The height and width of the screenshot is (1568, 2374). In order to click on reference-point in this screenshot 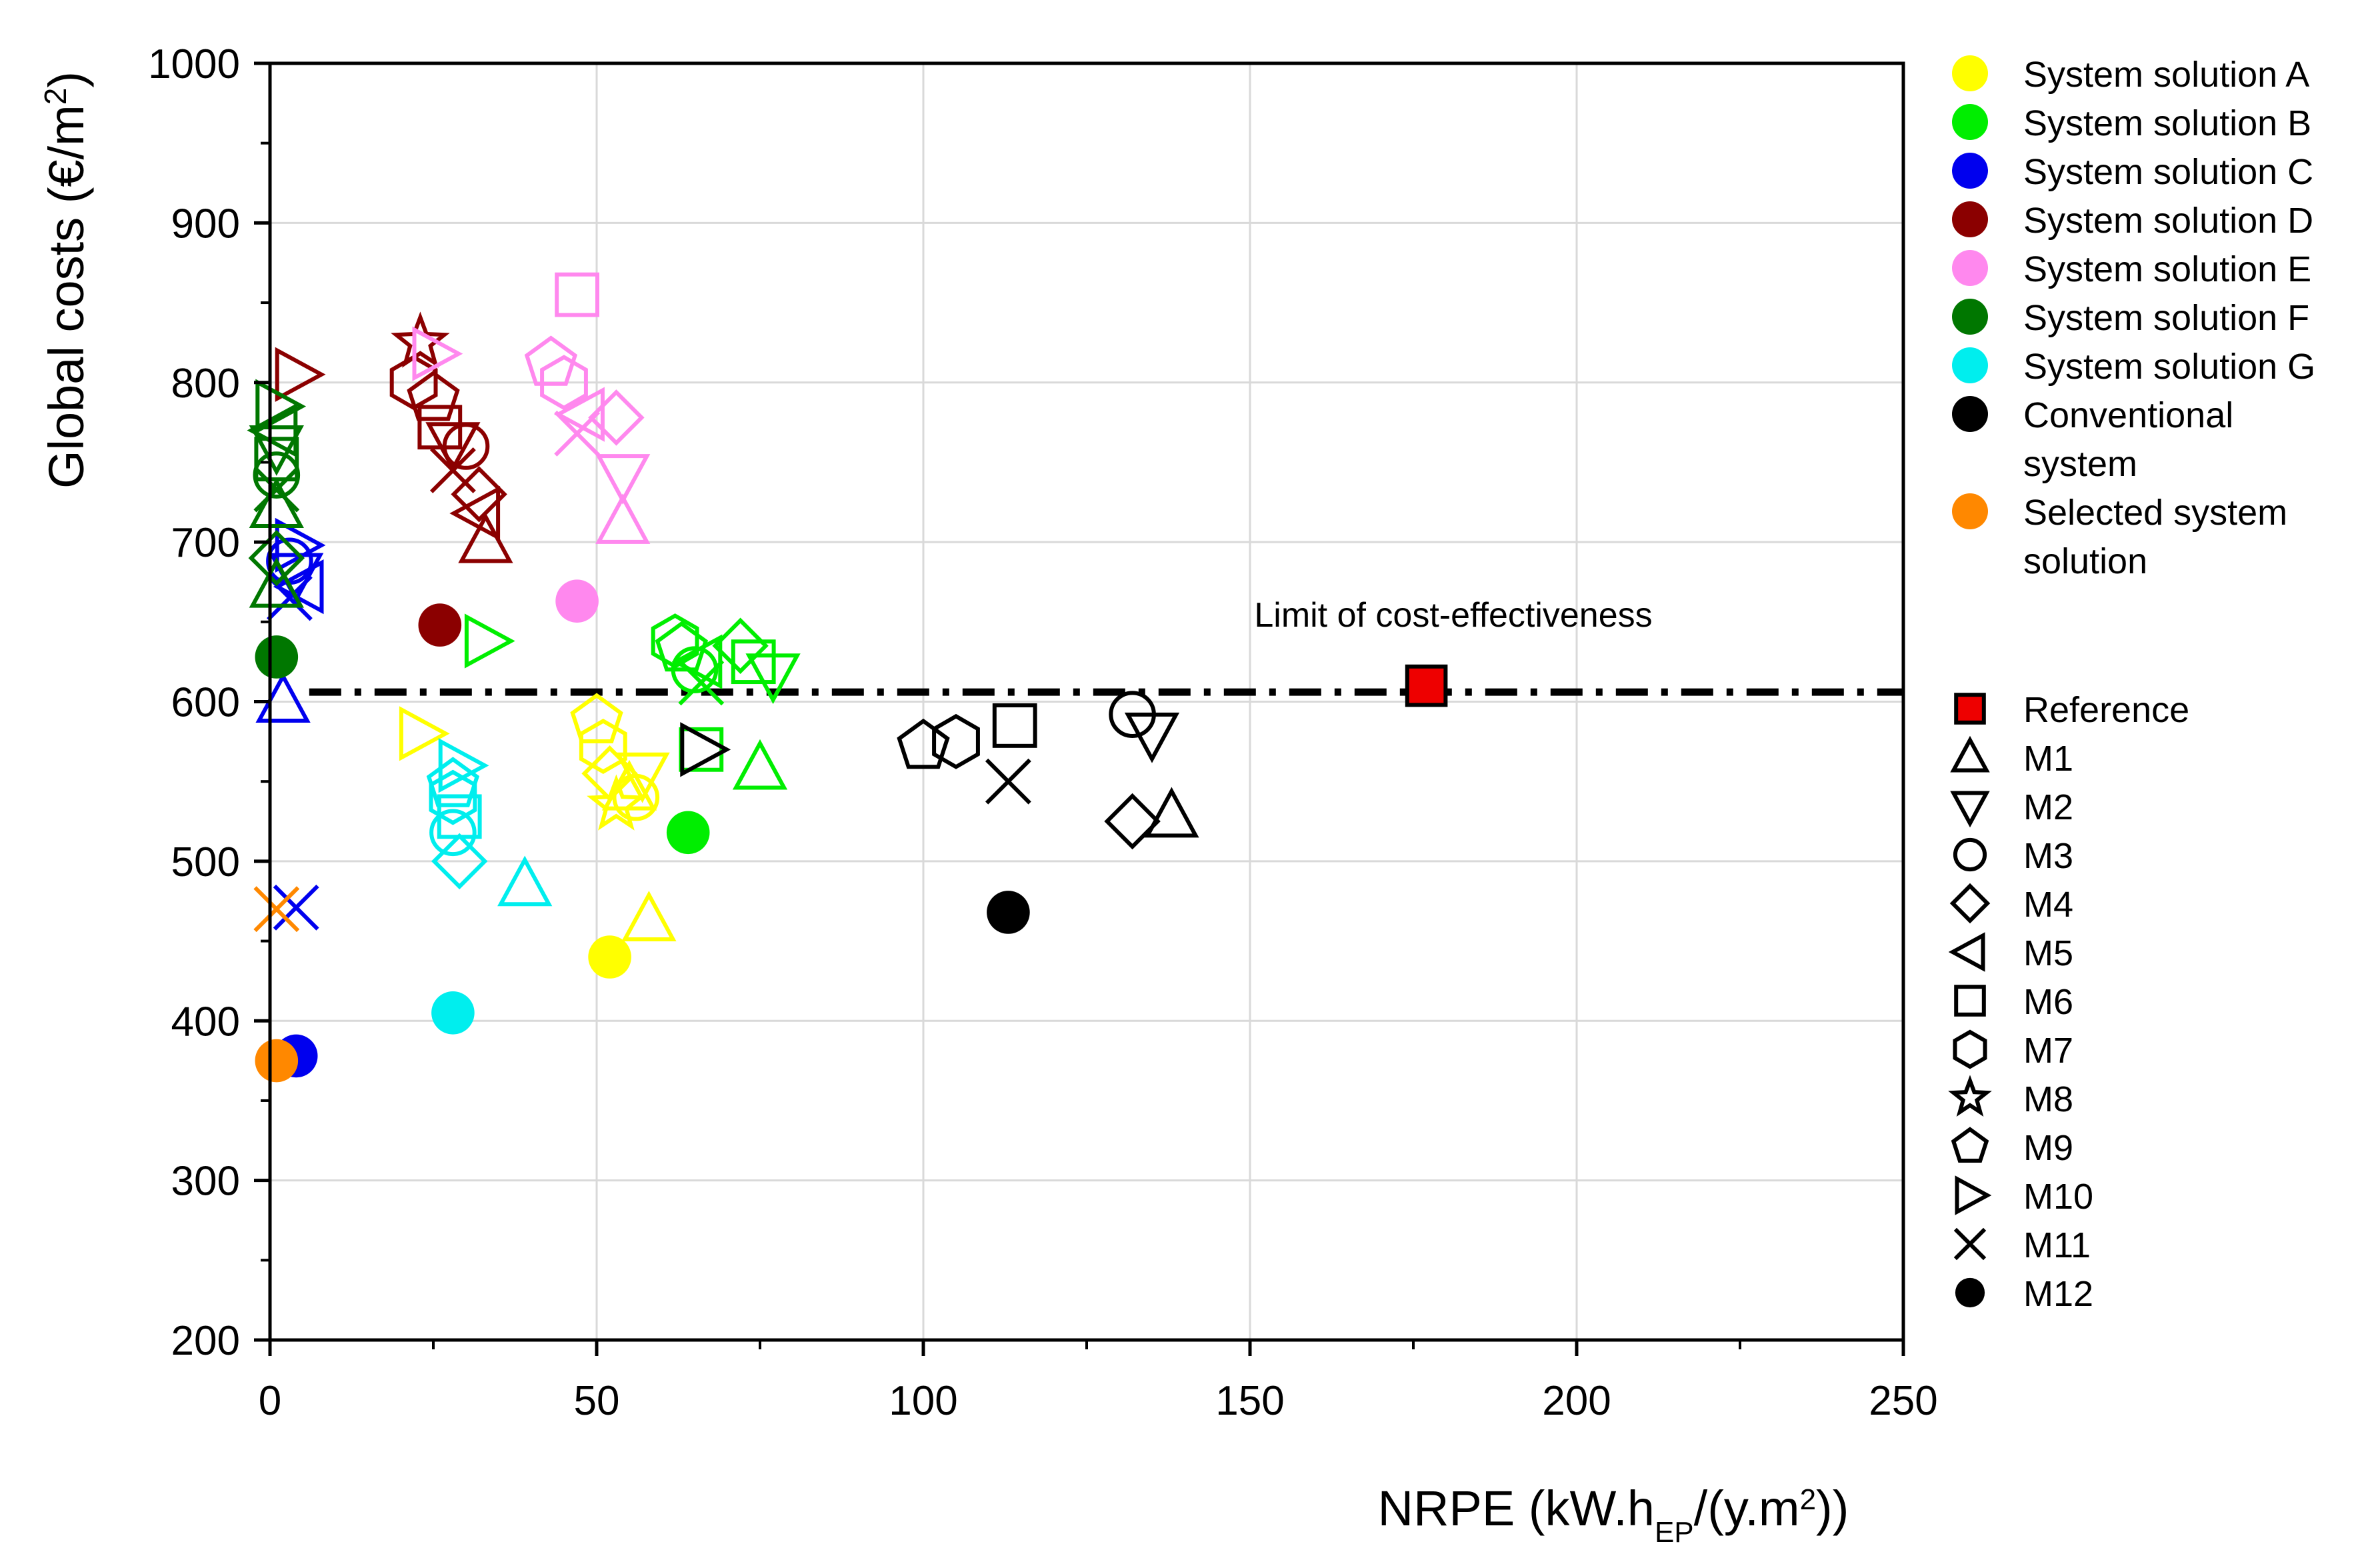, I will do `click(1426, 685)`.